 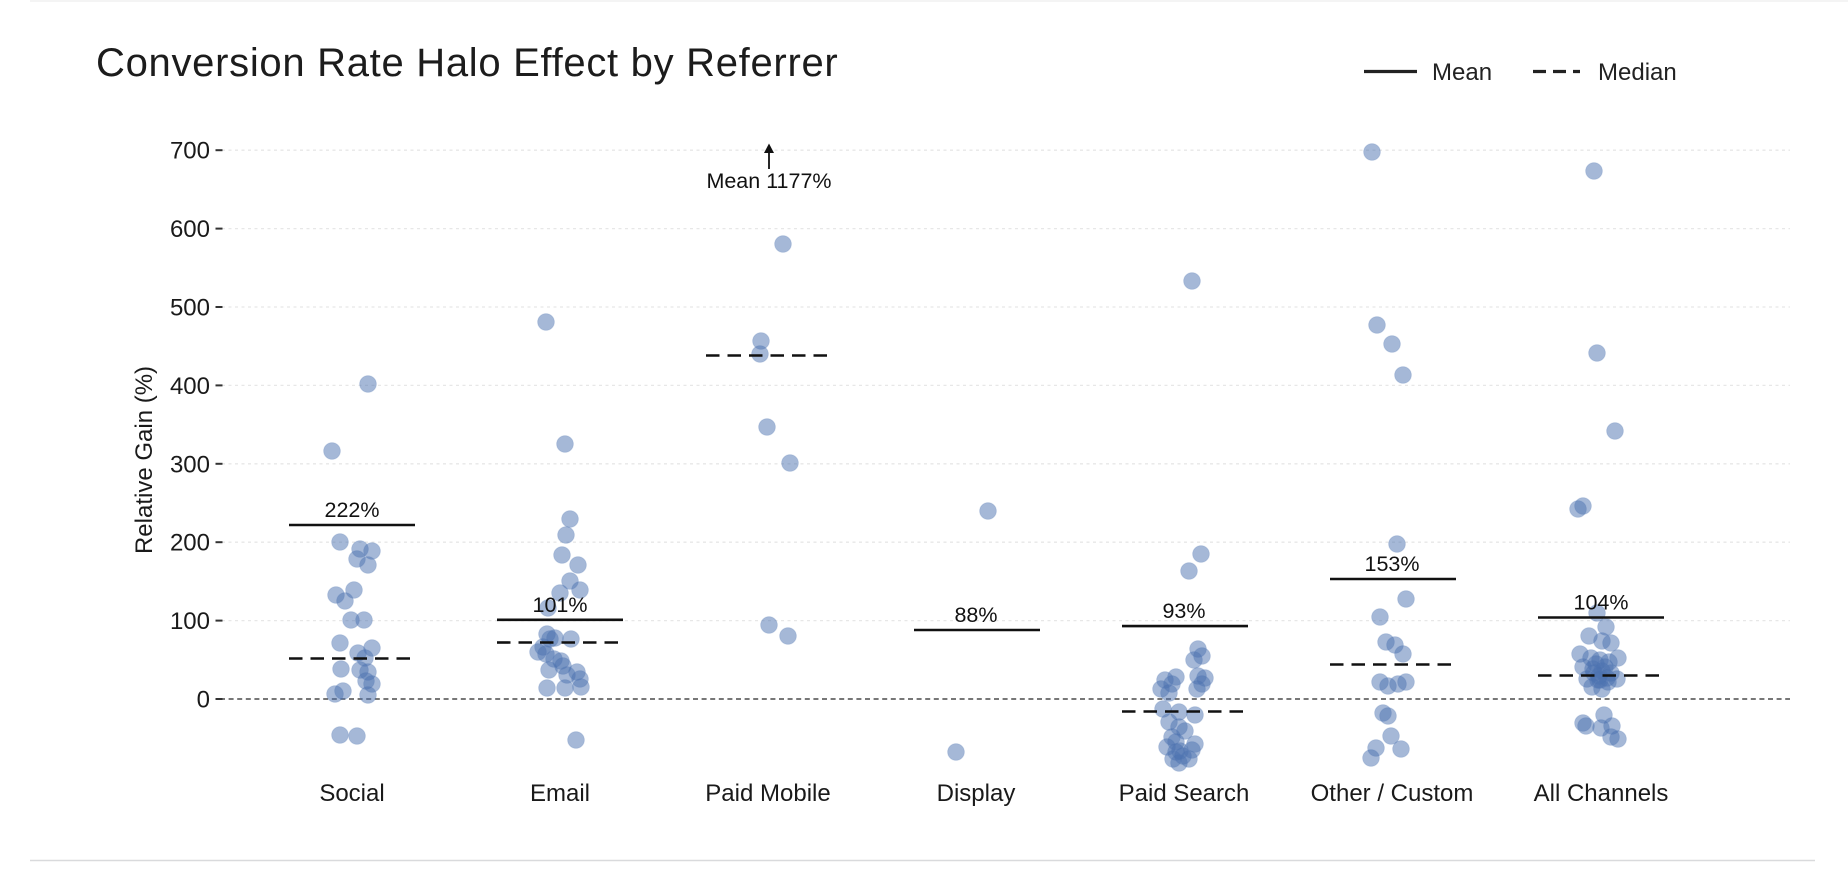 What do you see at coordinates (190, 621) in the screenshot?
I see `svg-text: 100` at bounding box center [190, 621].